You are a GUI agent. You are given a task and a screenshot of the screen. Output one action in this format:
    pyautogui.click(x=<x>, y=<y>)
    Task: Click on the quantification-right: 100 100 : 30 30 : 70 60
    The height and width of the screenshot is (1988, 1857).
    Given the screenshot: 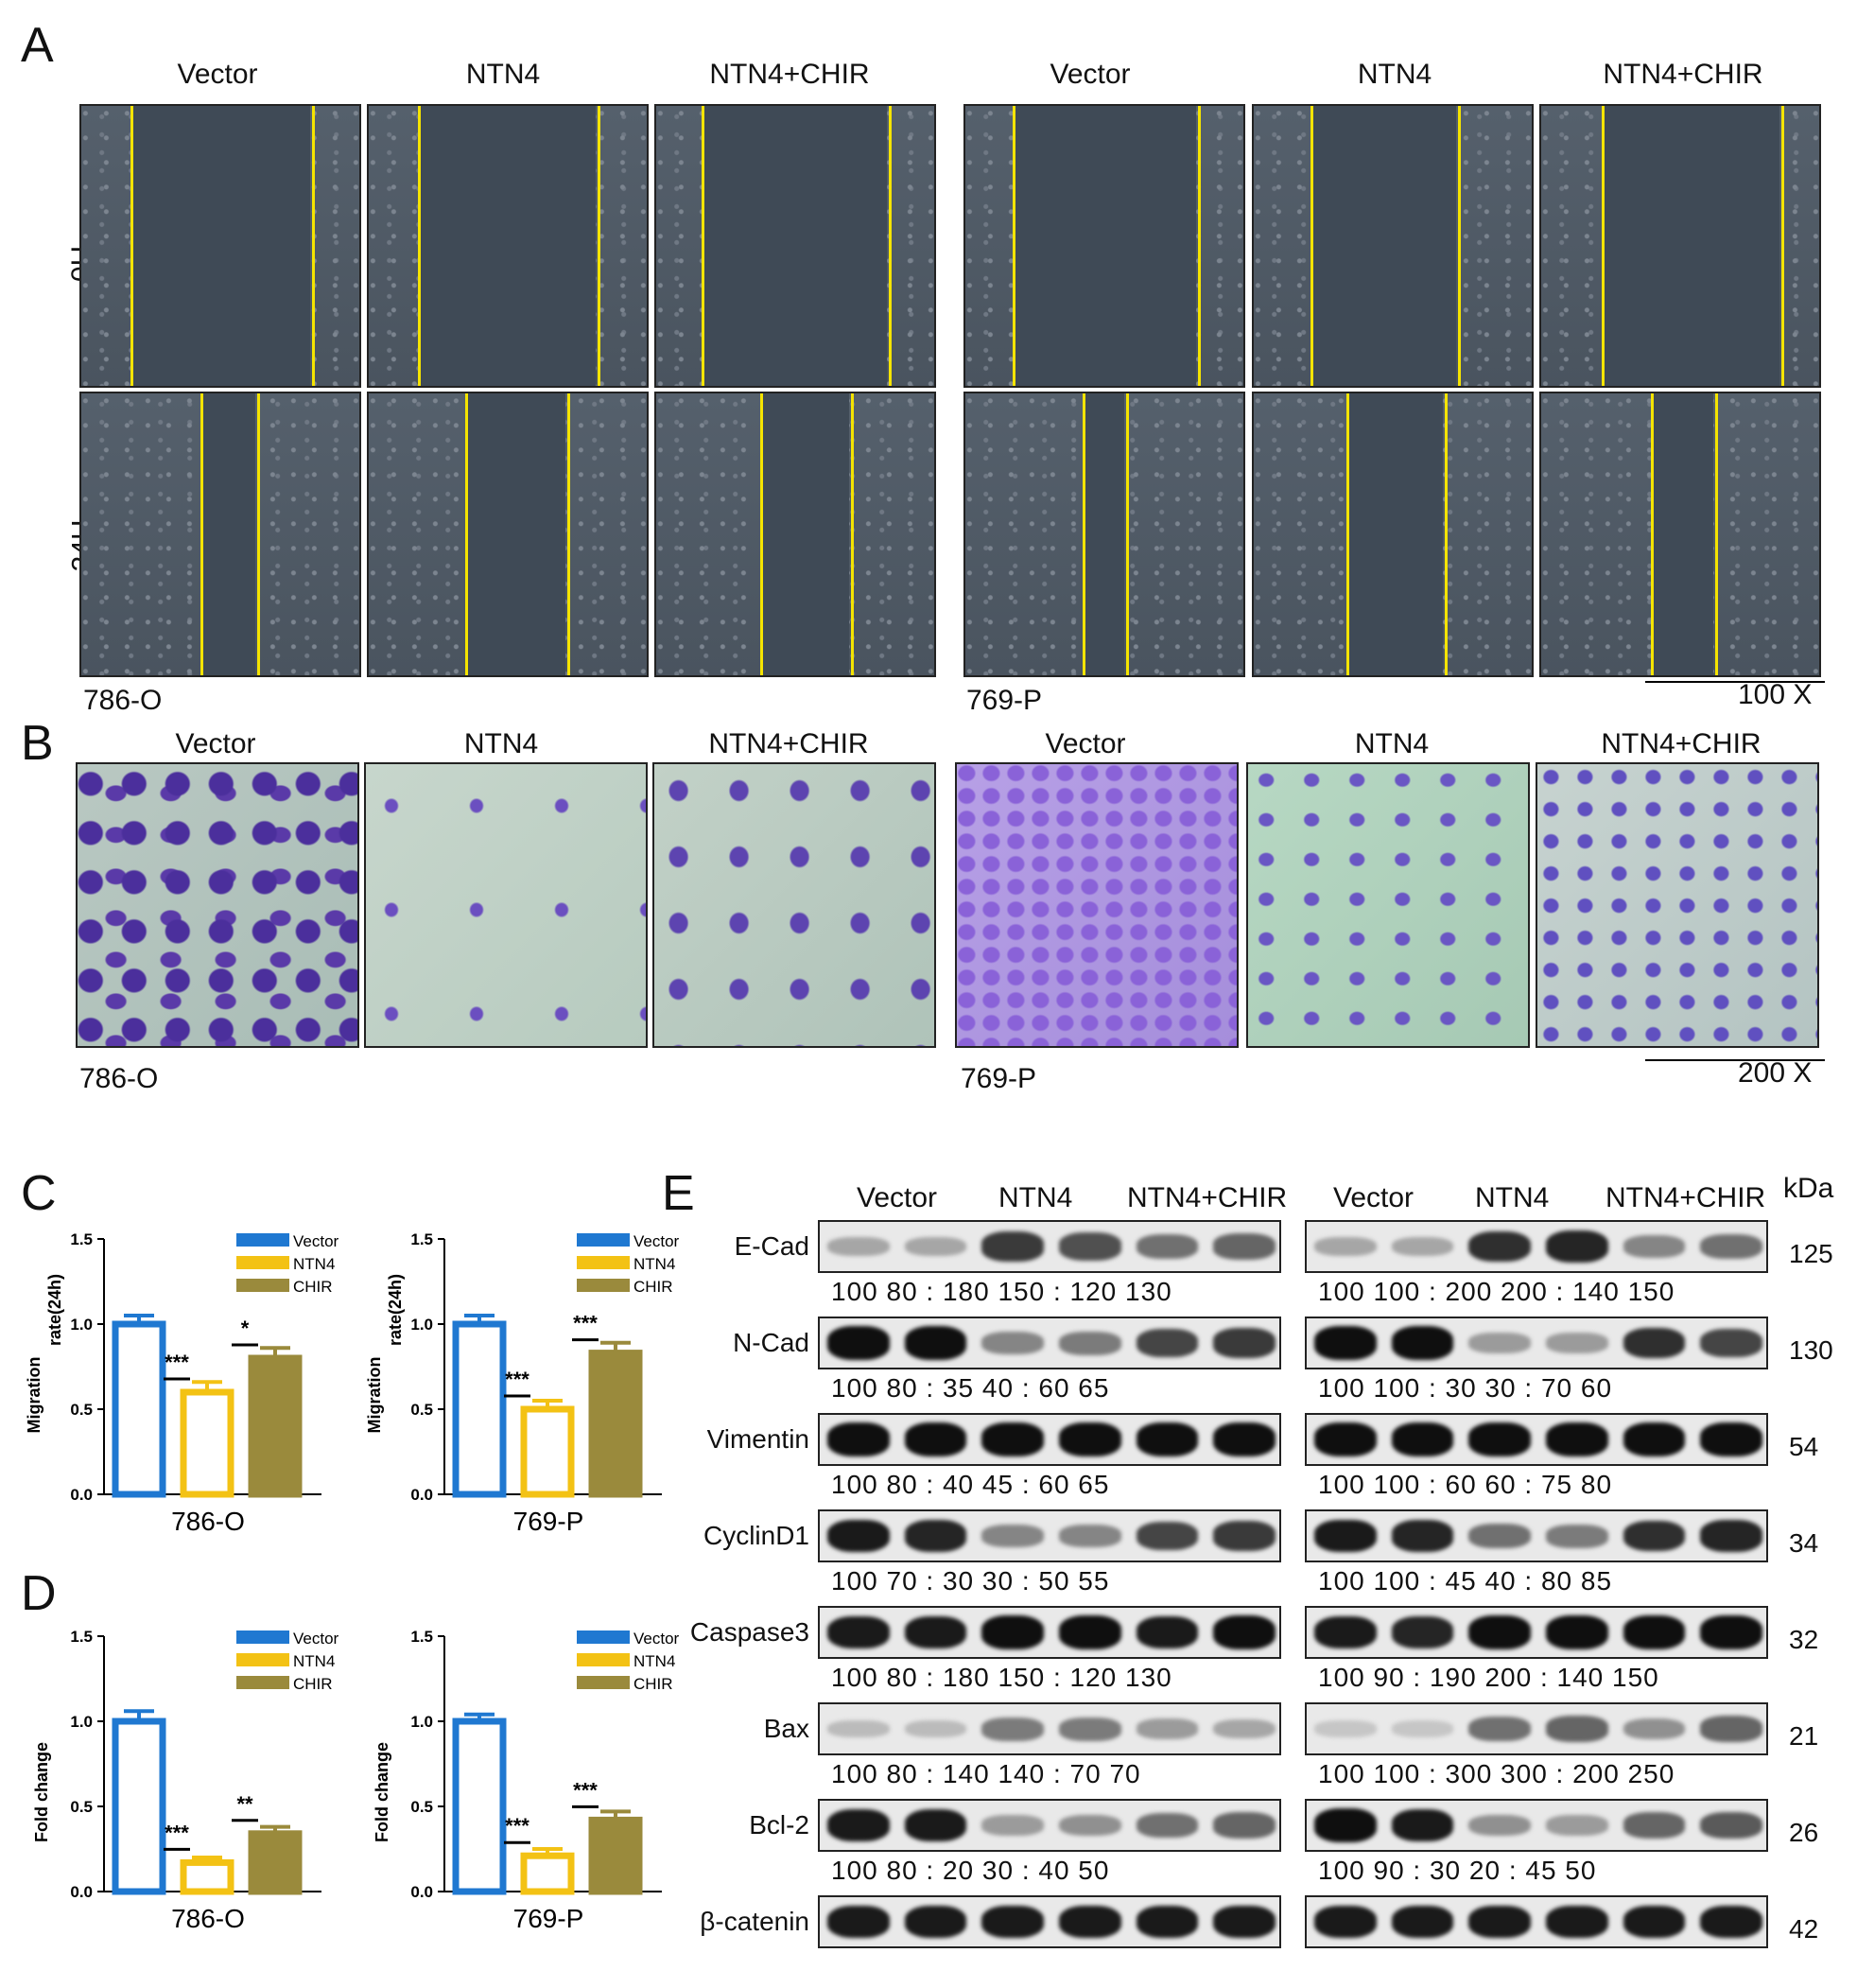 What is the action you would take?
    pyautogui.click(x=1465, y=1388)
    